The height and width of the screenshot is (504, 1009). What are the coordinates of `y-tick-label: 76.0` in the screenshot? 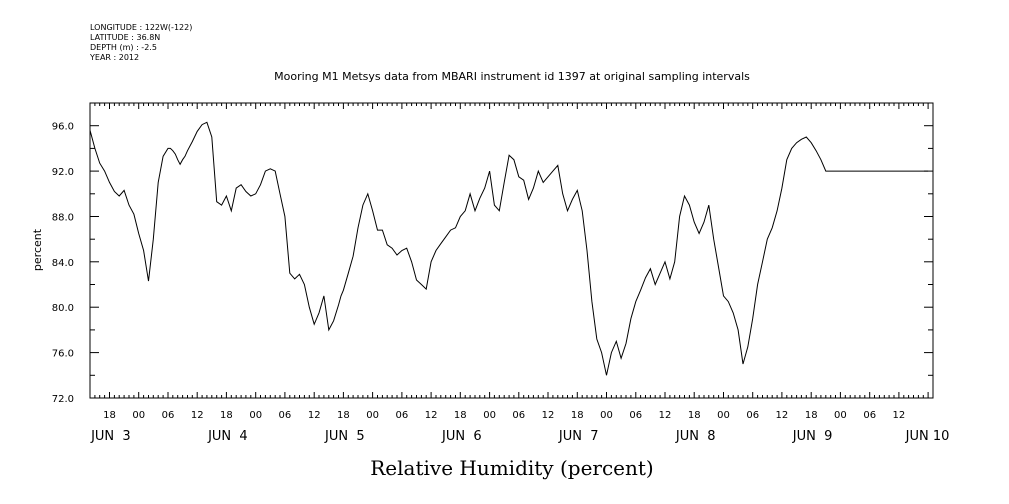 It's located at (63, 354).